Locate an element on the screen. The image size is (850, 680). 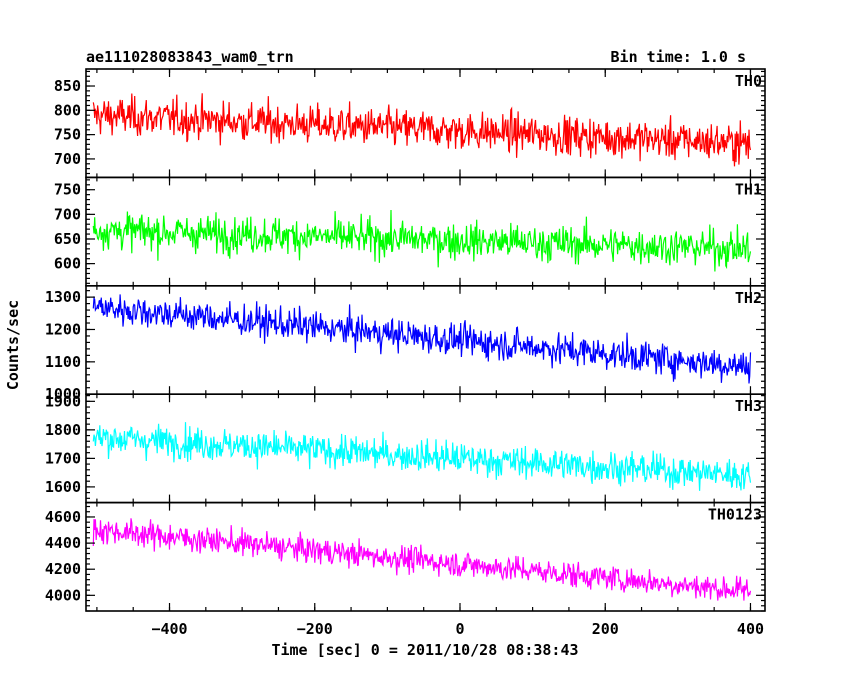
series-th0 is located at coordinates (422, 130).